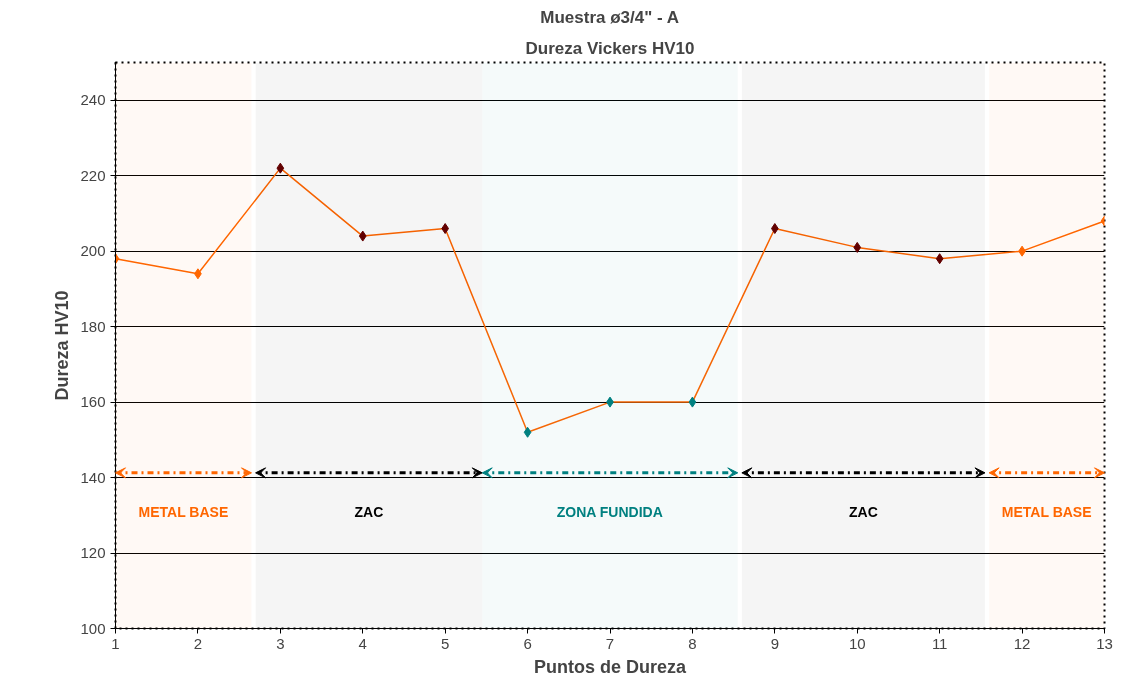 The height and width of the screenshot is (693, 1136). Describe the element at coordinates (93, 402) in the screenshot. I see `y-tick-label: 160` at that location.